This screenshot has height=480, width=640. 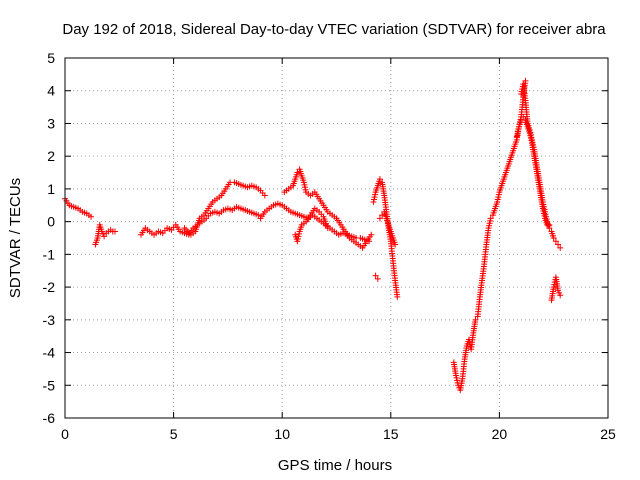 What do you see at coordinates (49, 418) in the screenshot?
I see `y-tick-label: -6` at bounding box center [49, 418].